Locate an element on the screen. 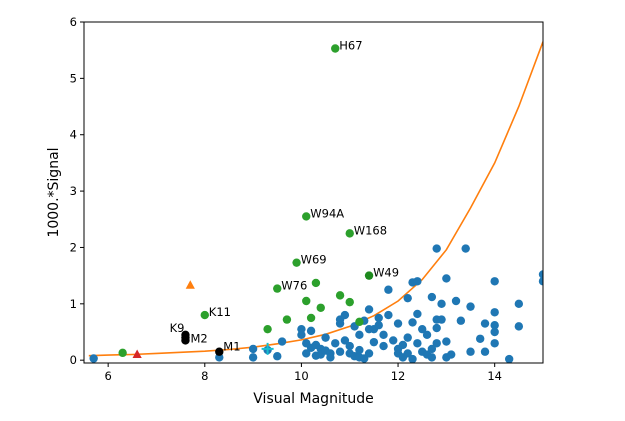  y-tick-label: 3 is located at coordinates (73, 191).